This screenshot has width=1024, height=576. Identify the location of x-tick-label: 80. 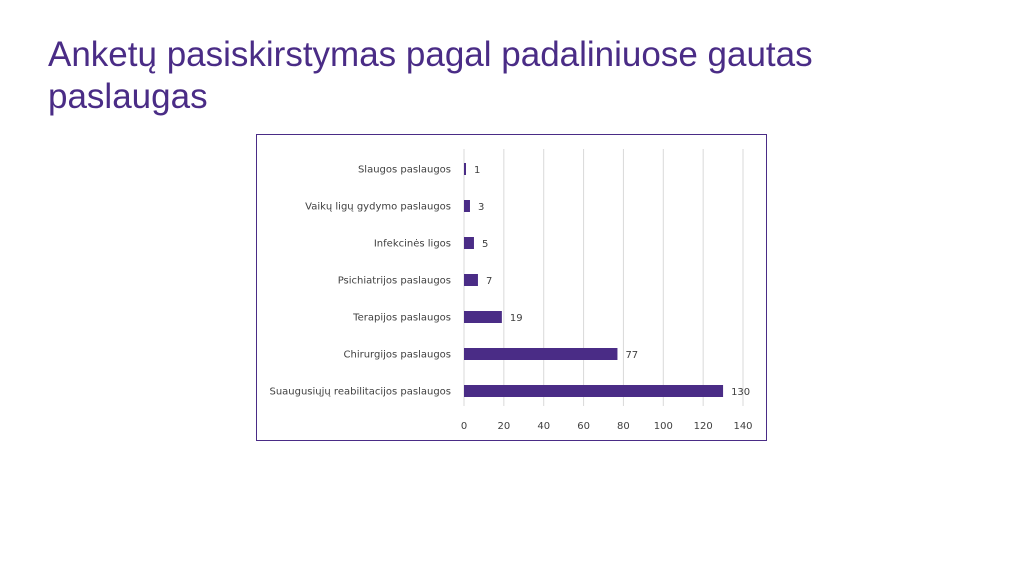
(623, 426).